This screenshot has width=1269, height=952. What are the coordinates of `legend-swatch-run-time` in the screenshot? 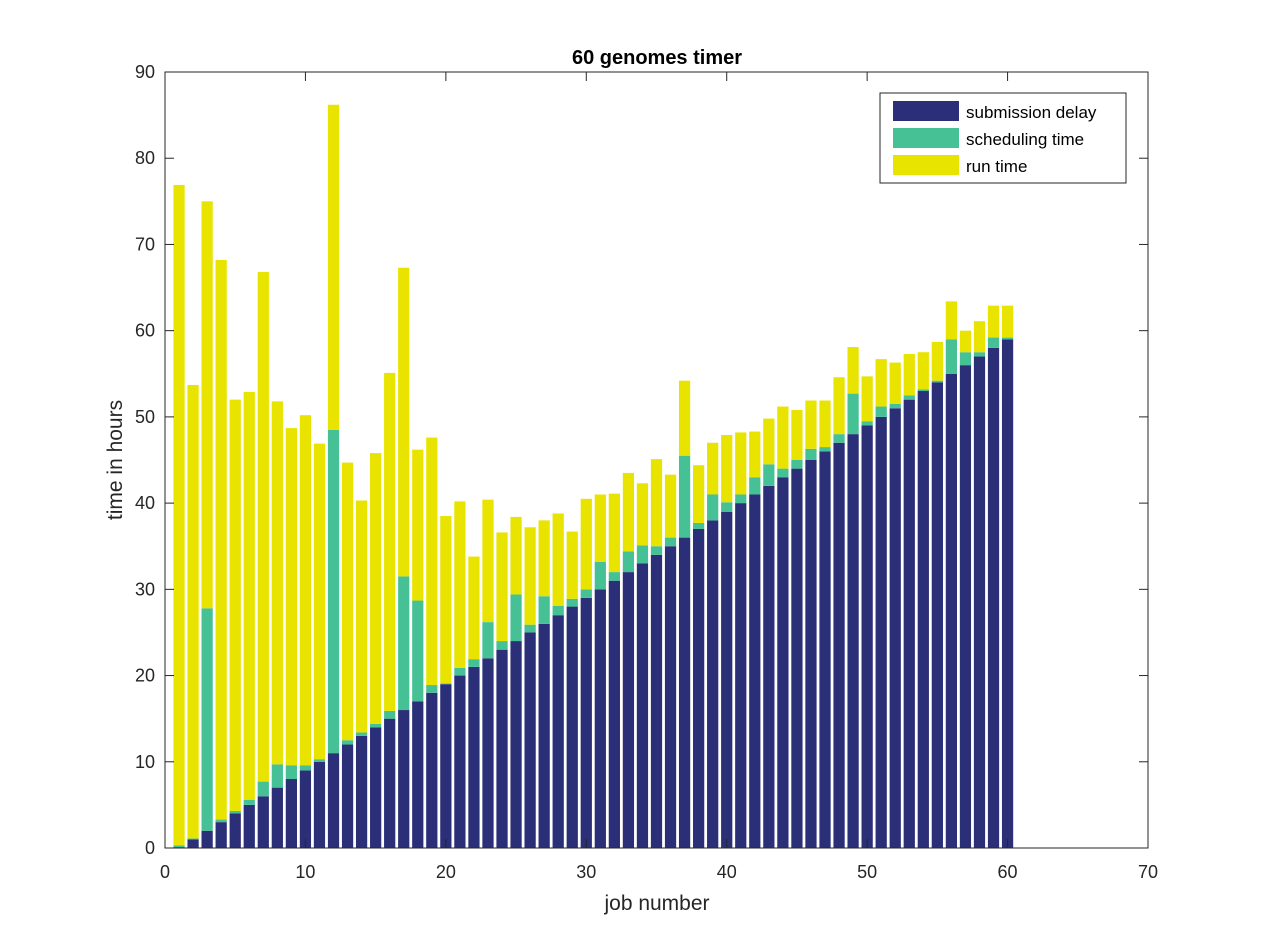 It's located at (926, 165).